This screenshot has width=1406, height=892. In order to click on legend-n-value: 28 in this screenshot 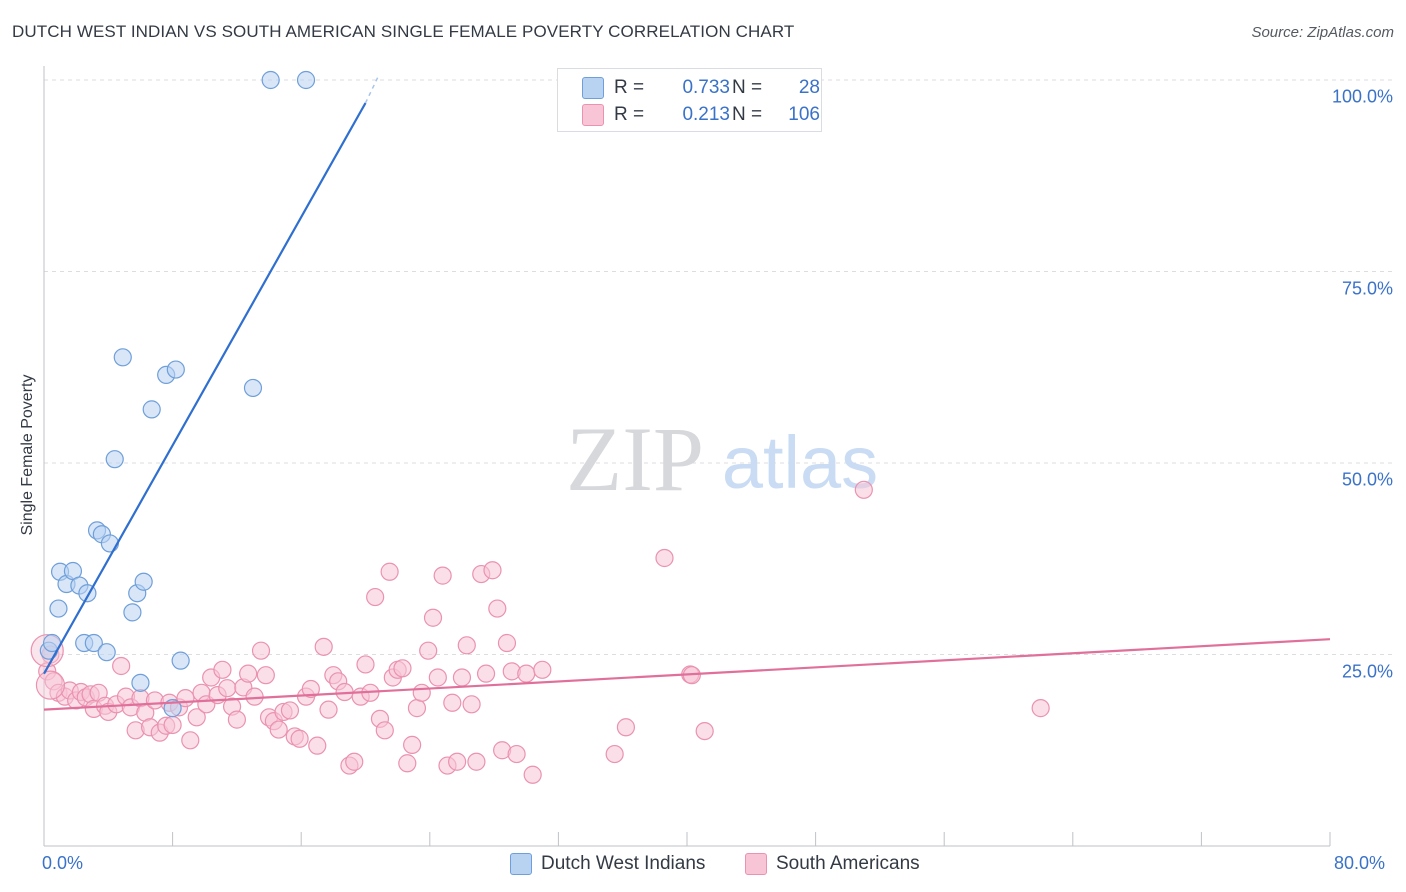, I will do `click(809, 87)`.